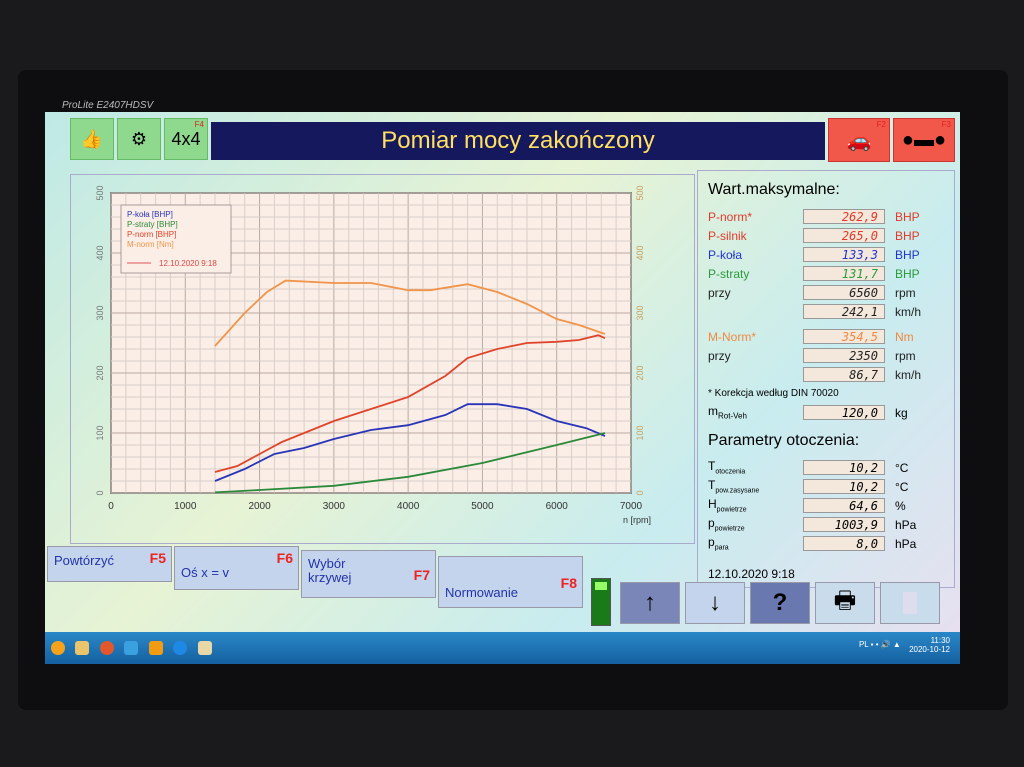 The width and height of the screenshot is (1024, 767). I want to click on axis-button: Oś x = v F6, so click(236, 568).